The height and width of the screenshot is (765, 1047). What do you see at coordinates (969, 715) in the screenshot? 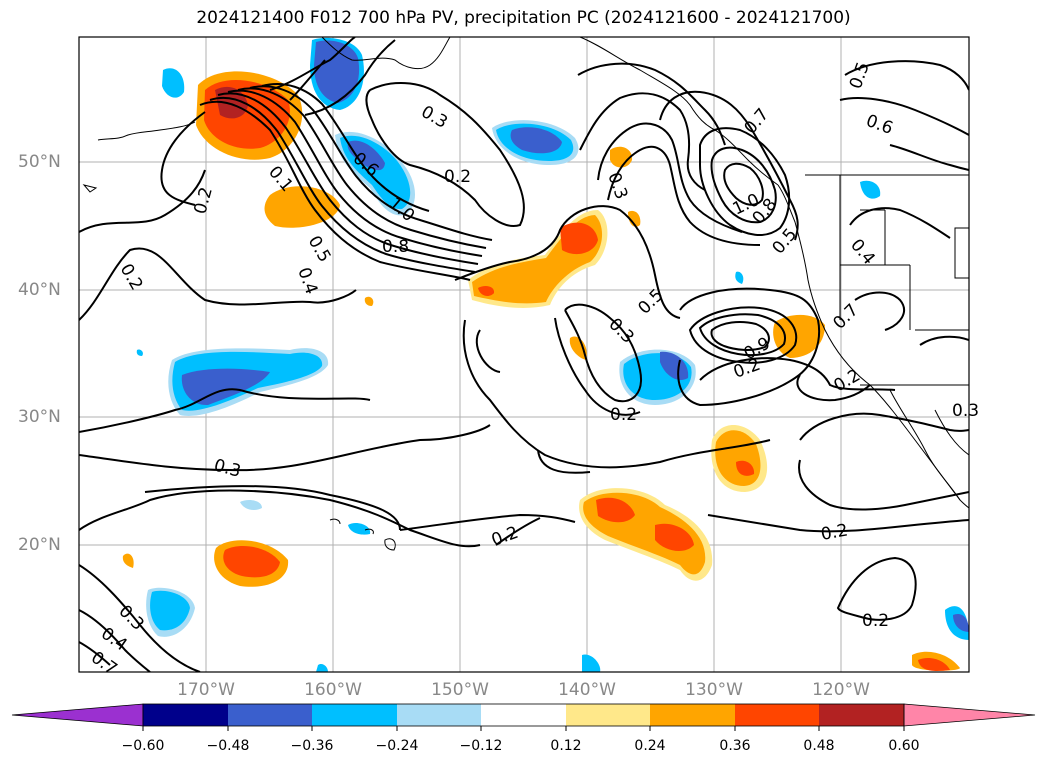
I see `colorbar-extend-max` at bounding box center [969, 715].